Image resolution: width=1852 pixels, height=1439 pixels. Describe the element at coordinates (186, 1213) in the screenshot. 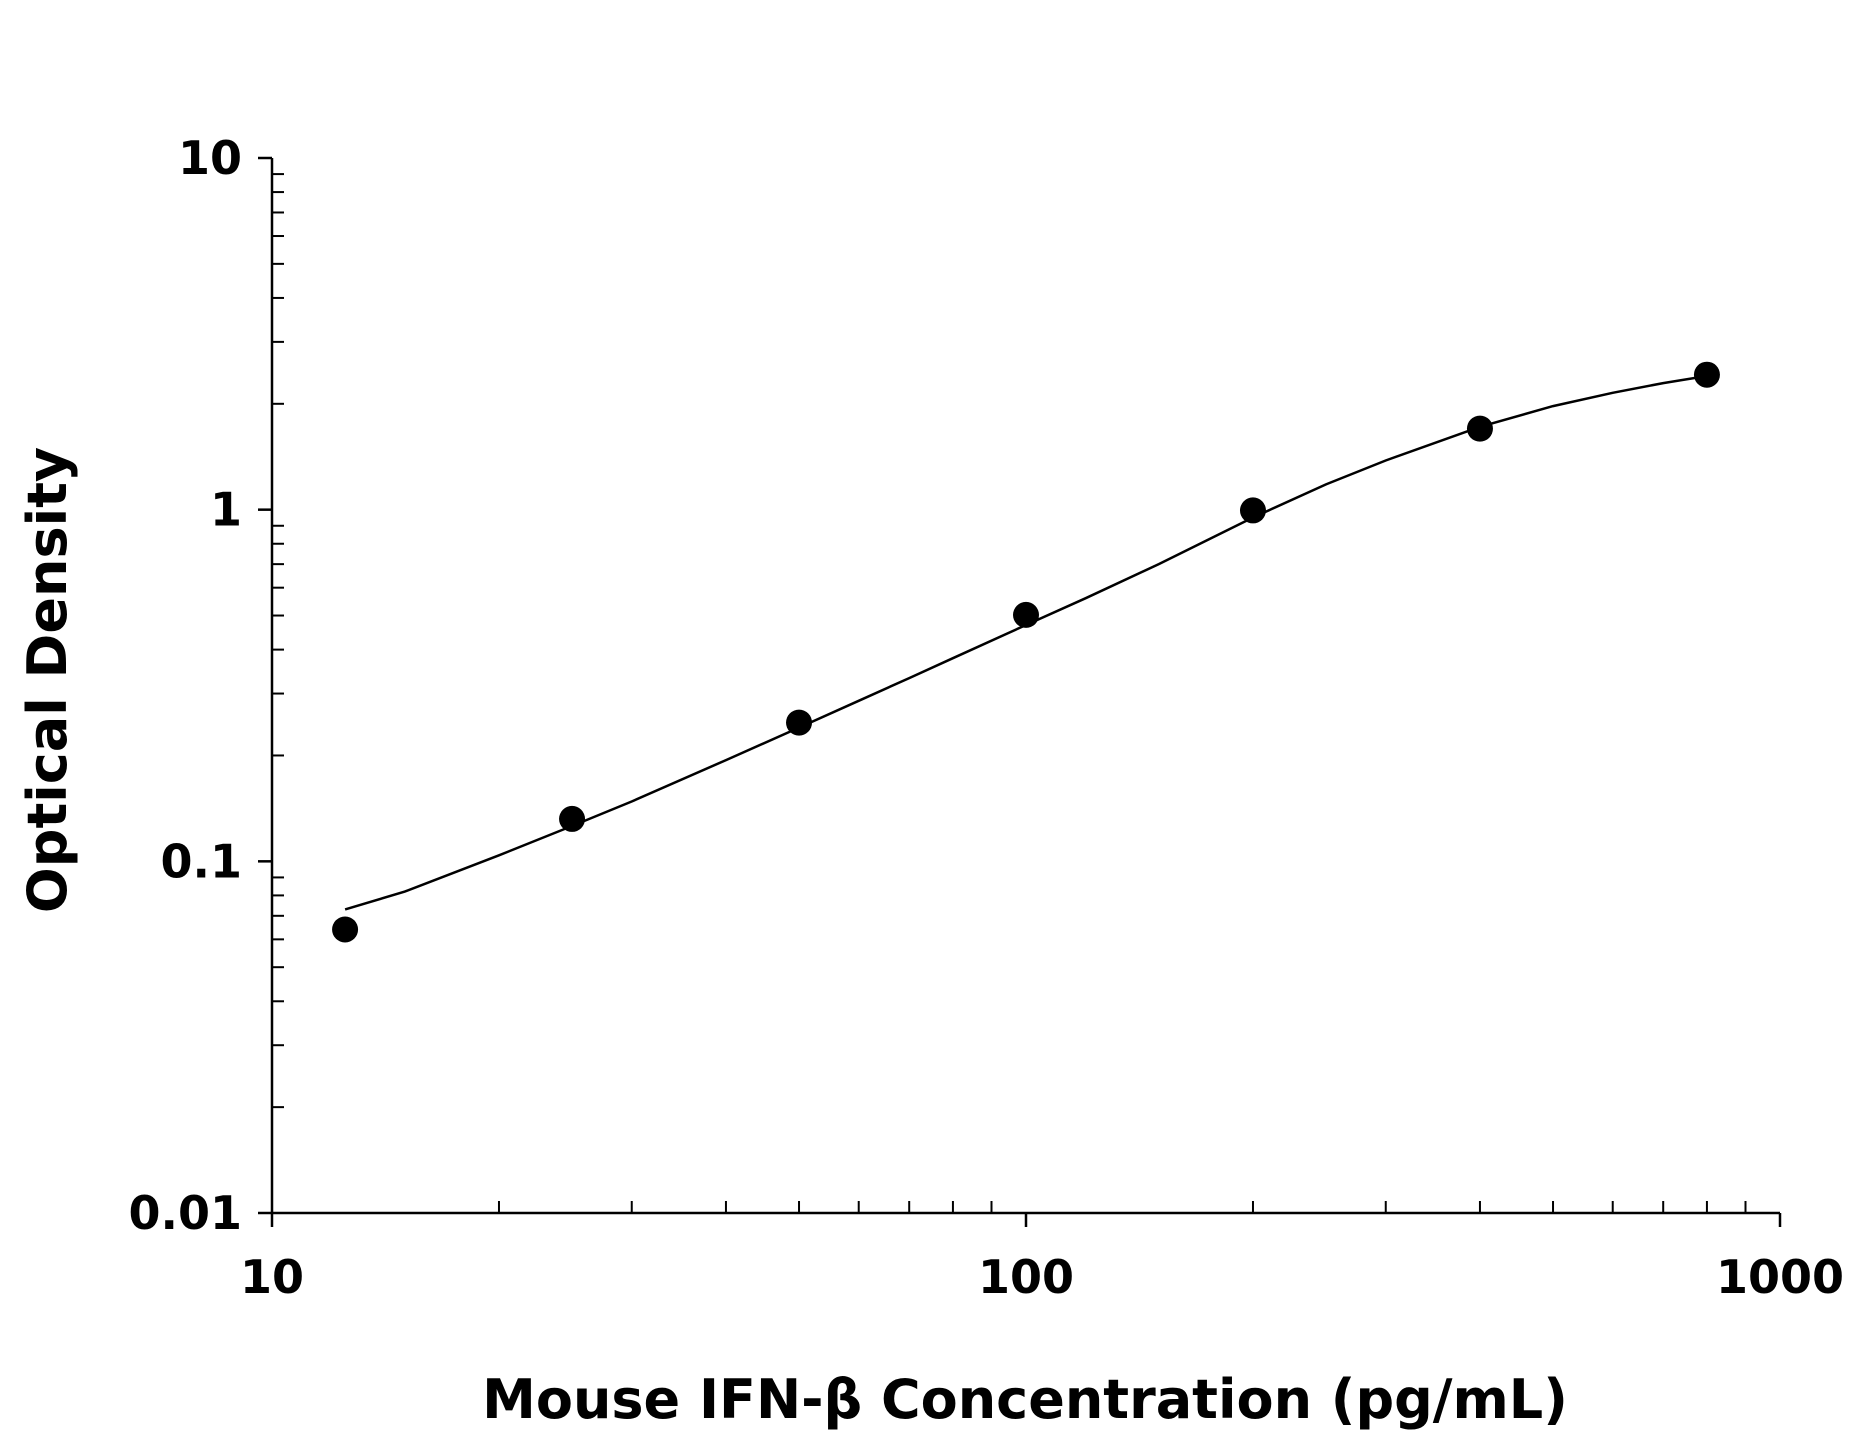

I see `y-tick-label: 0.01` at that location.